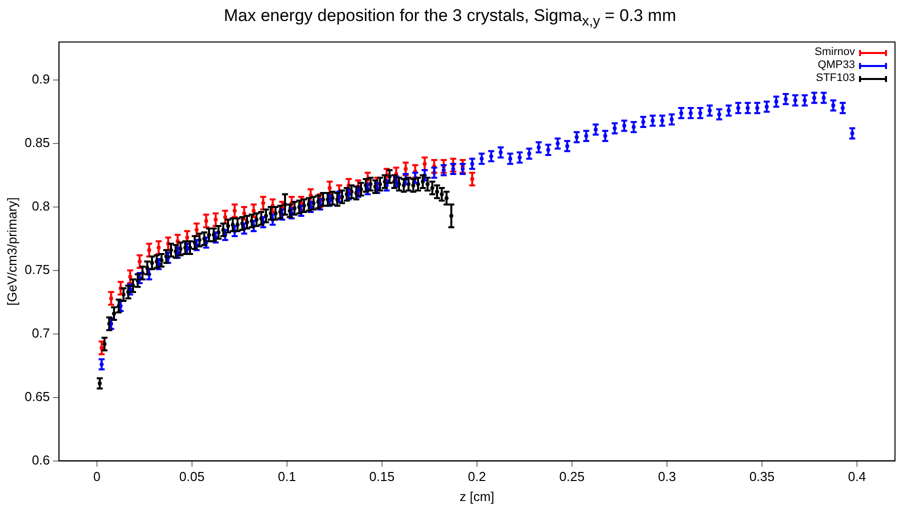  I want to click on y-tick-label: 0.9, so click(41, 79).